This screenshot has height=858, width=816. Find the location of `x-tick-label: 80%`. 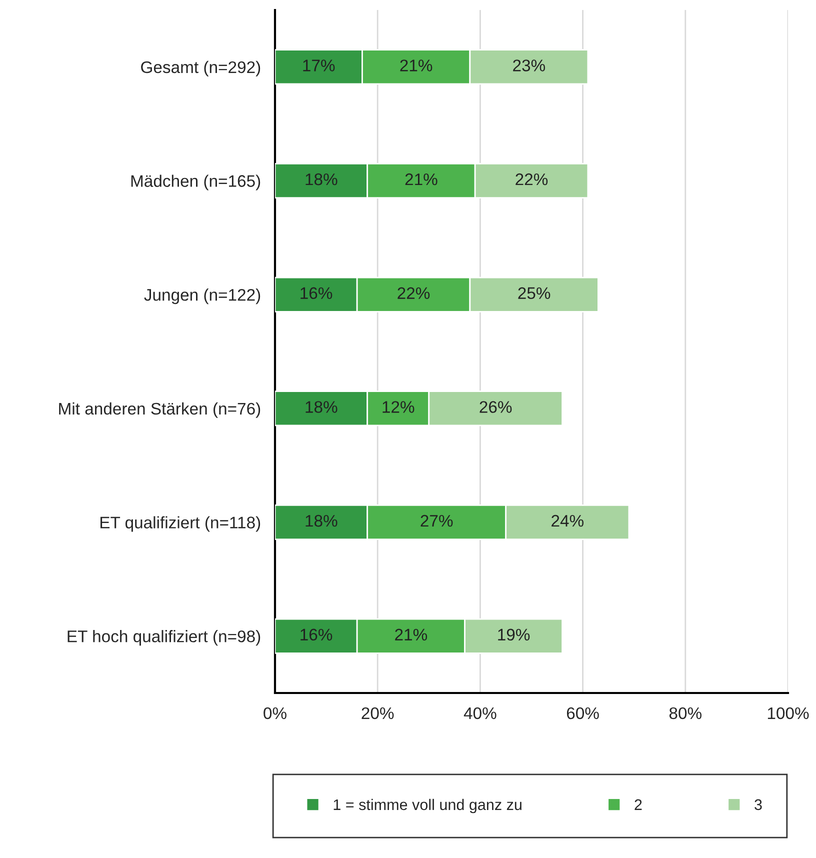

x-tick-label: 80% is located at coordinates (685, 713).